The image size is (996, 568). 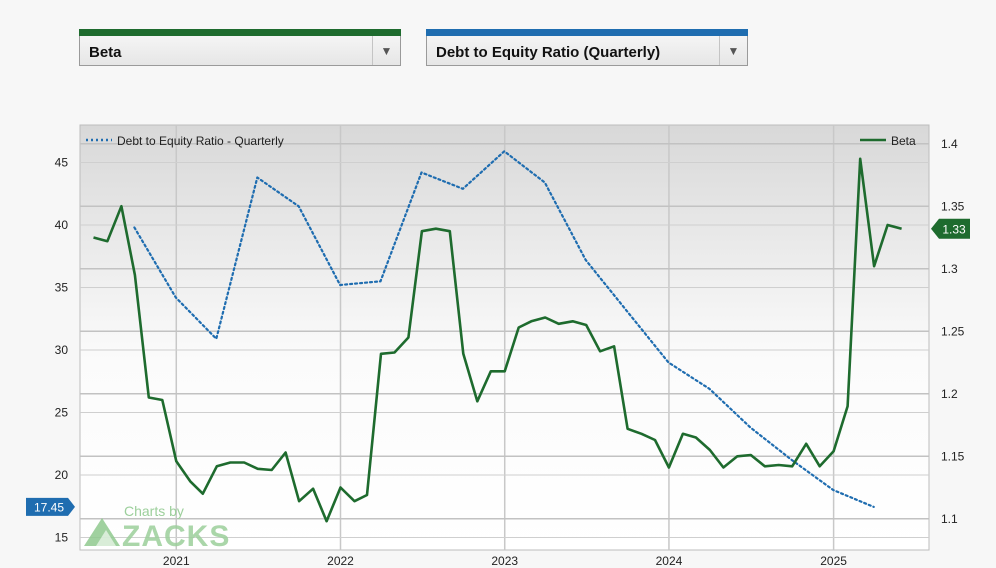 I want to click on y-left-tick-label: 35, so click(x=62, y=288).